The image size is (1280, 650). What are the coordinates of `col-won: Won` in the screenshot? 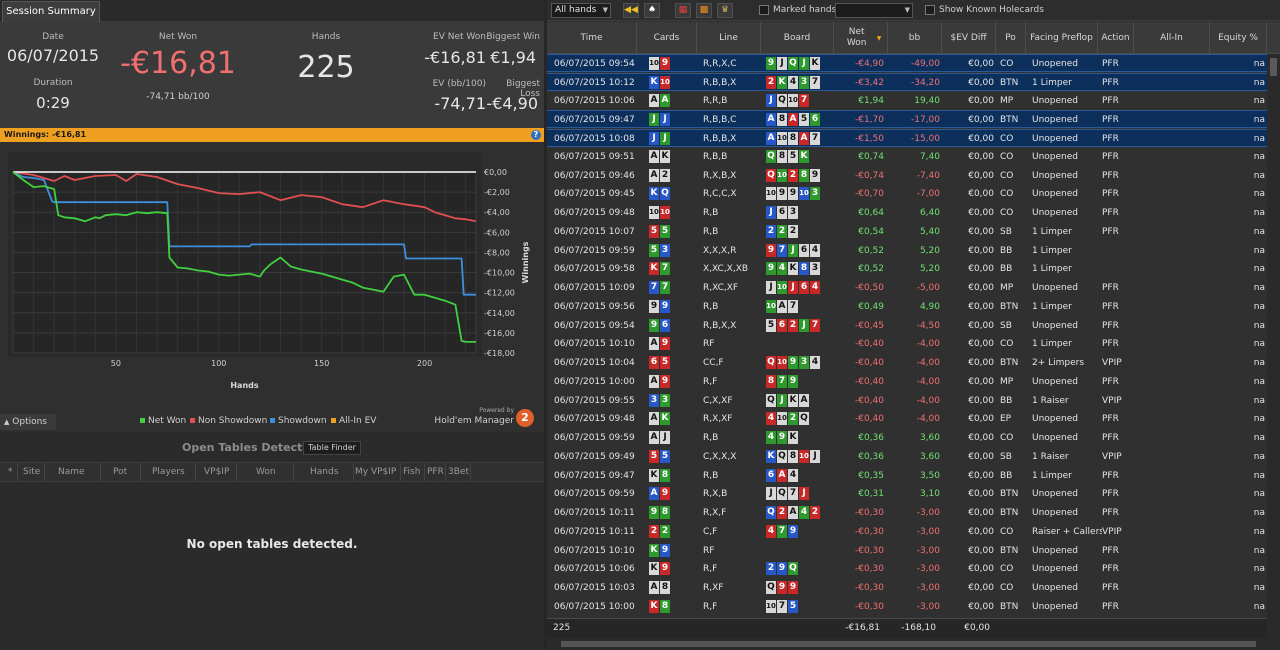 It's located at (266, 472).